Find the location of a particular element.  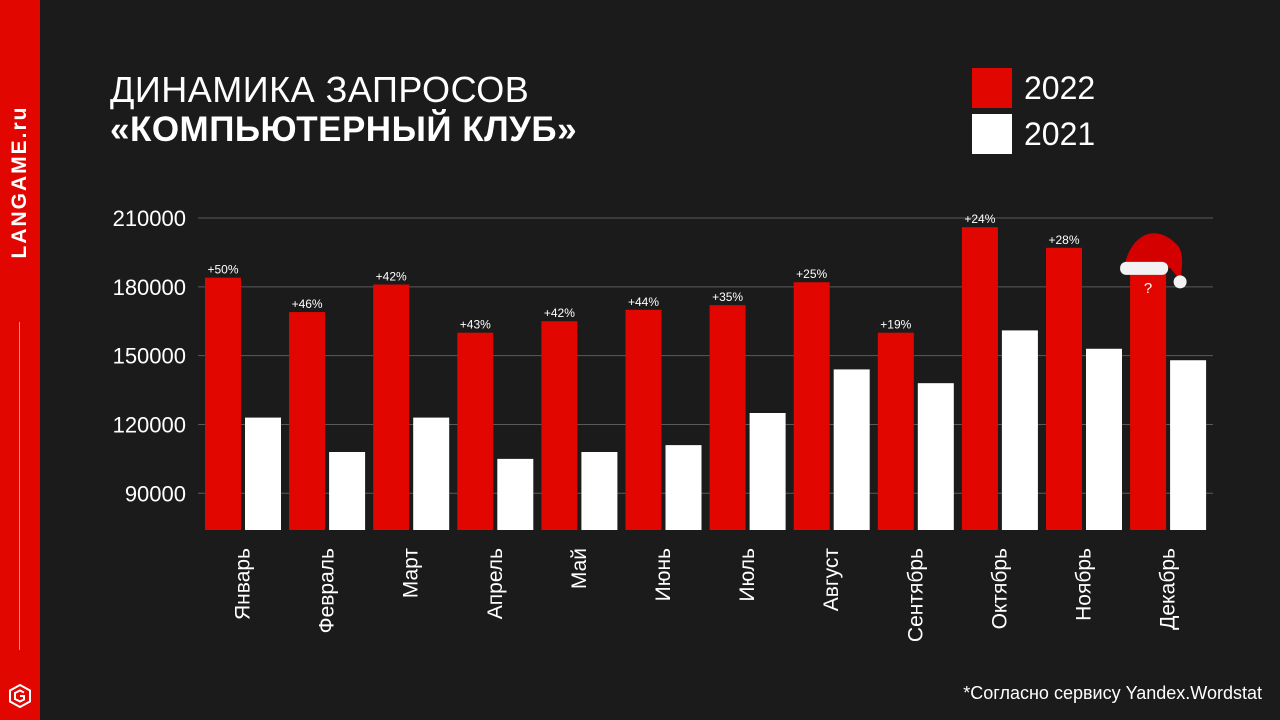

y-tick-label: 150000 is located at coordinates (149, 356).